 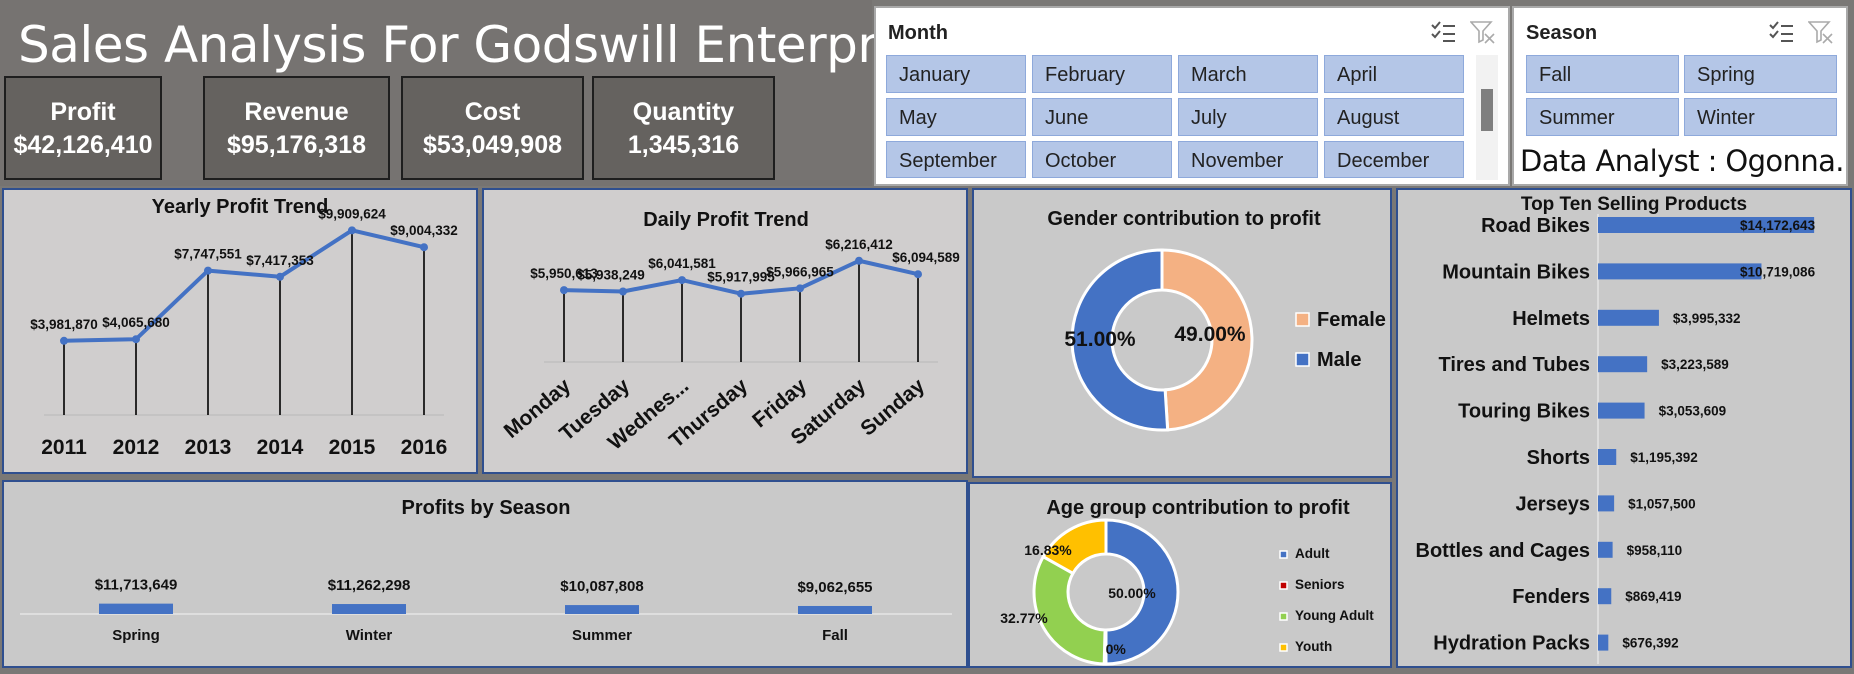 What do you see at coordinates (601, 586) in the screenshot?
I see `data-label: $10,087,808` at bounding box center [601, 586].